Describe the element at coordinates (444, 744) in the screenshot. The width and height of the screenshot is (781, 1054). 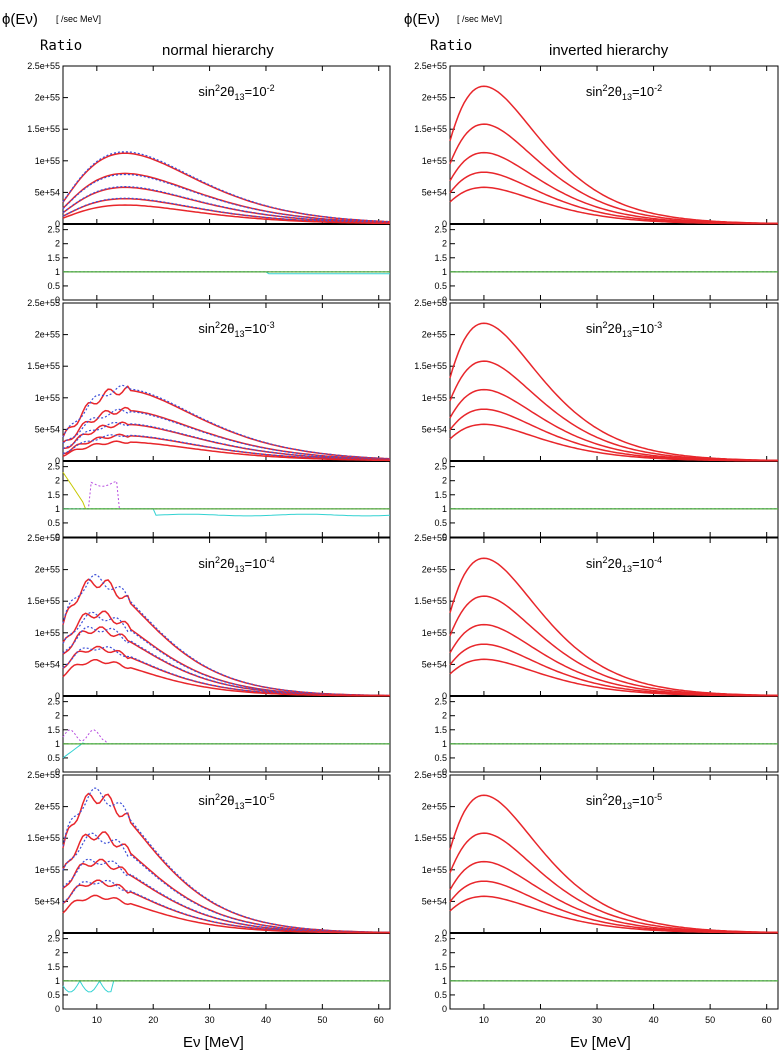
I see `ratio-y-tick-label: 1` at that location.